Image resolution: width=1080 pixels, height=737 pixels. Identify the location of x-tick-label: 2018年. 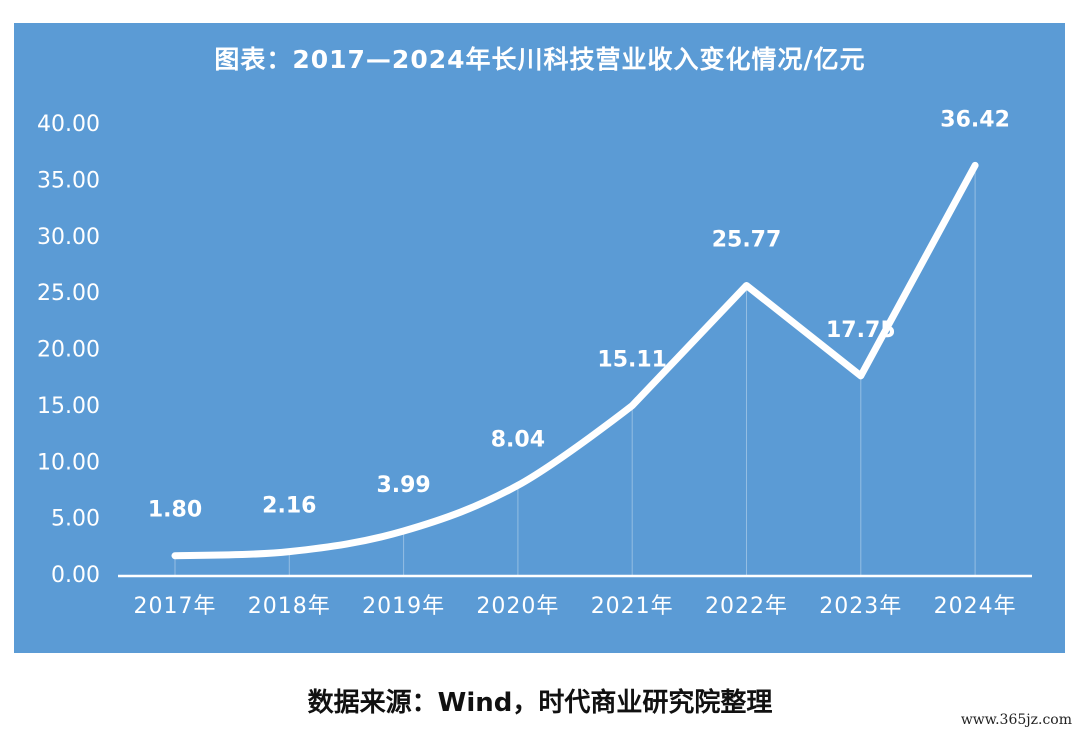
(289, 606).